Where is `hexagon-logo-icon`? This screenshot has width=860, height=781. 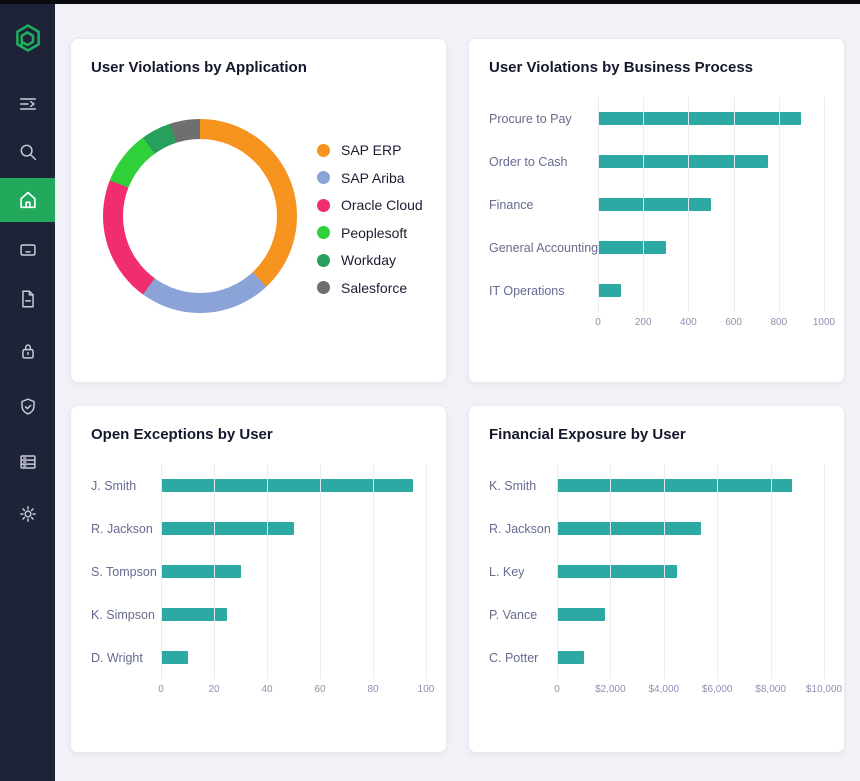
hexagon-logo-icon is located at coordinates (27, 38).